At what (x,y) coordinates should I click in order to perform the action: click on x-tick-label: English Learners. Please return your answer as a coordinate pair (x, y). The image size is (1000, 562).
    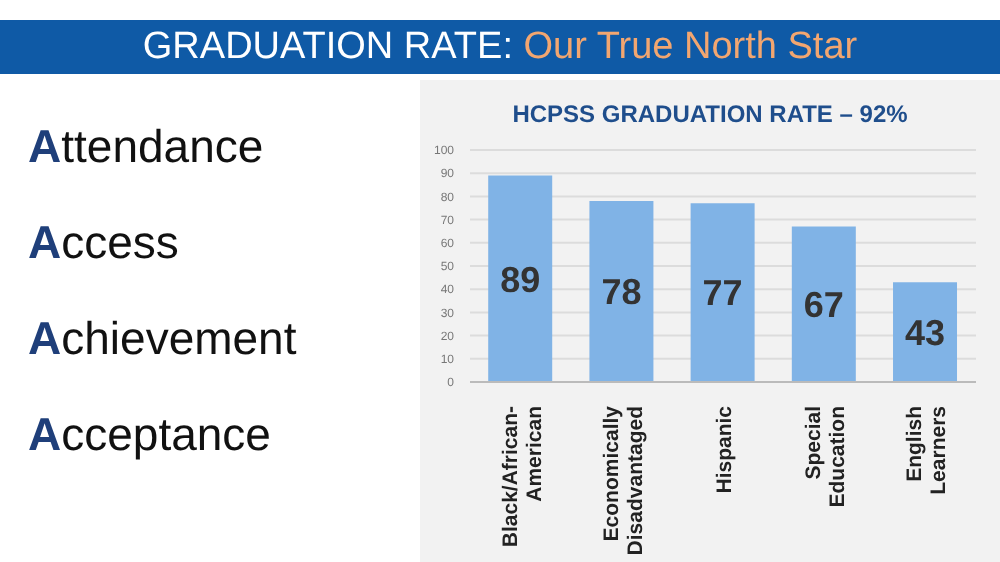
    Looking at the image, I should click on (927, 450).